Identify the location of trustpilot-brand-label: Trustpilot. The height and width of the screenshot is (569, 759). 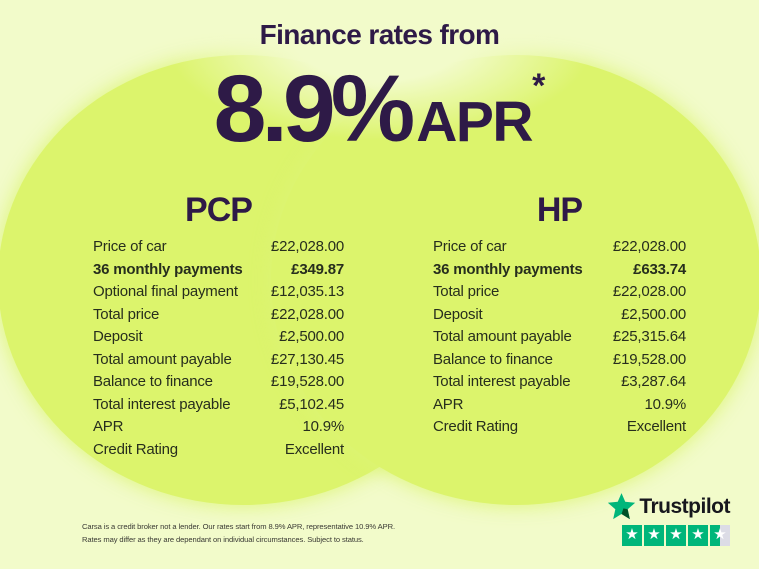
(684, 506).